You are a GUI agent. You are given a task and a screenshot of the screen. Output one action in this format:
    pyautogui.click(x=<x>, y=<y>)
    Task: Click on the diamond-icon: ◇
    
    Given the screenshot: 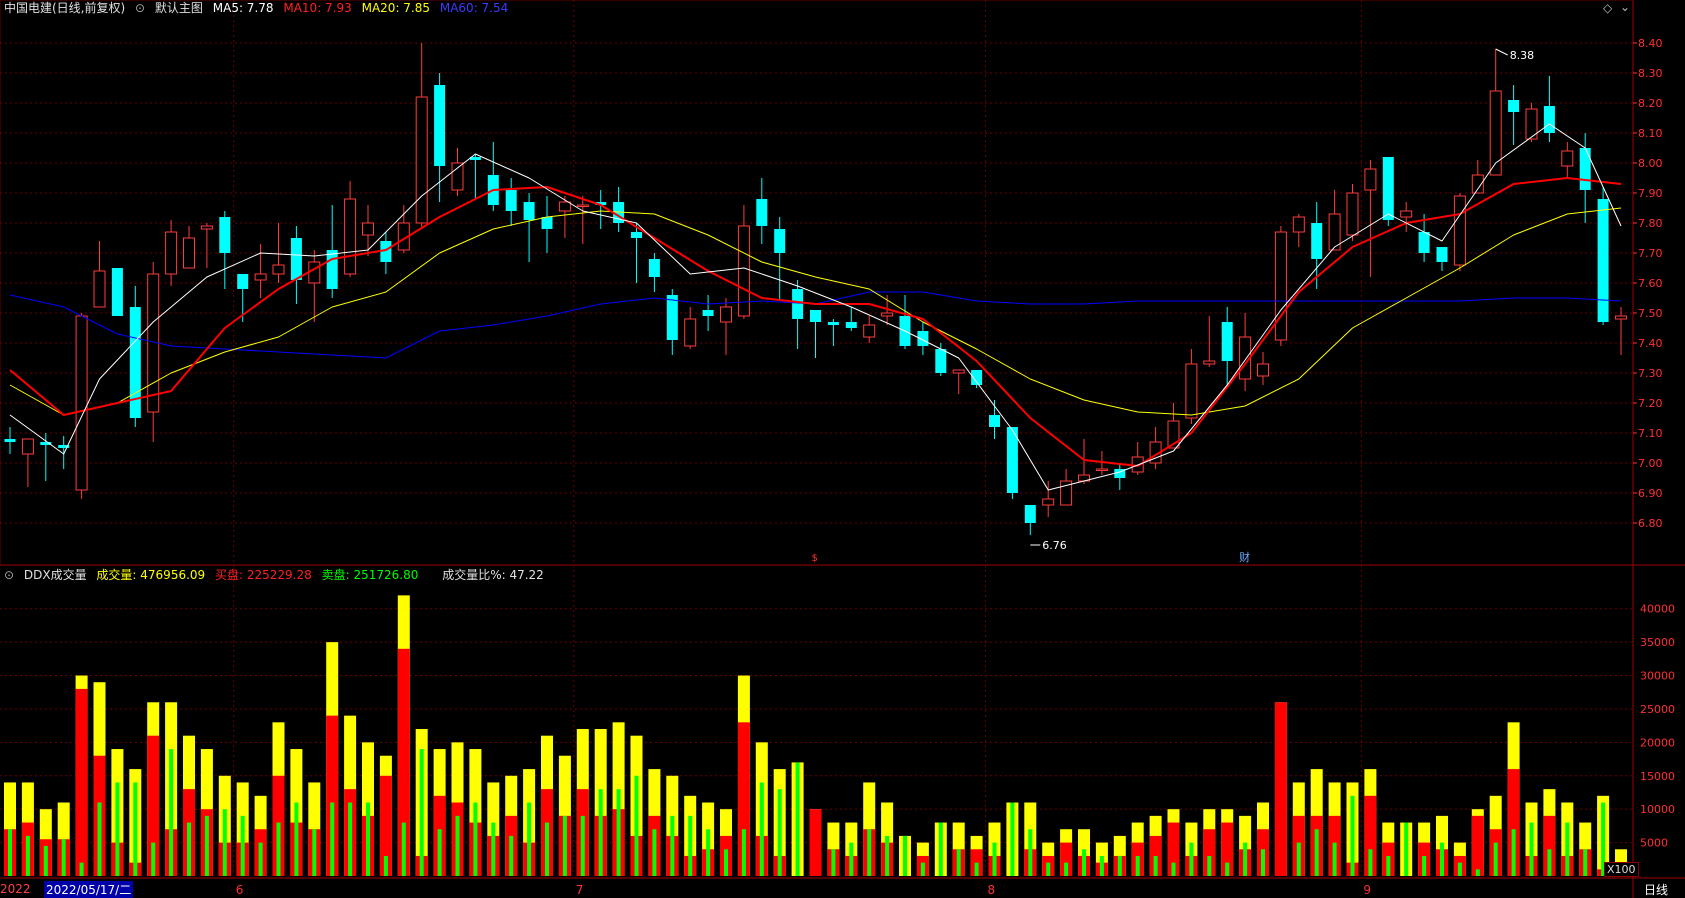 What is the action you would take?
    pyautogui.click(x=1608, y=8)
    